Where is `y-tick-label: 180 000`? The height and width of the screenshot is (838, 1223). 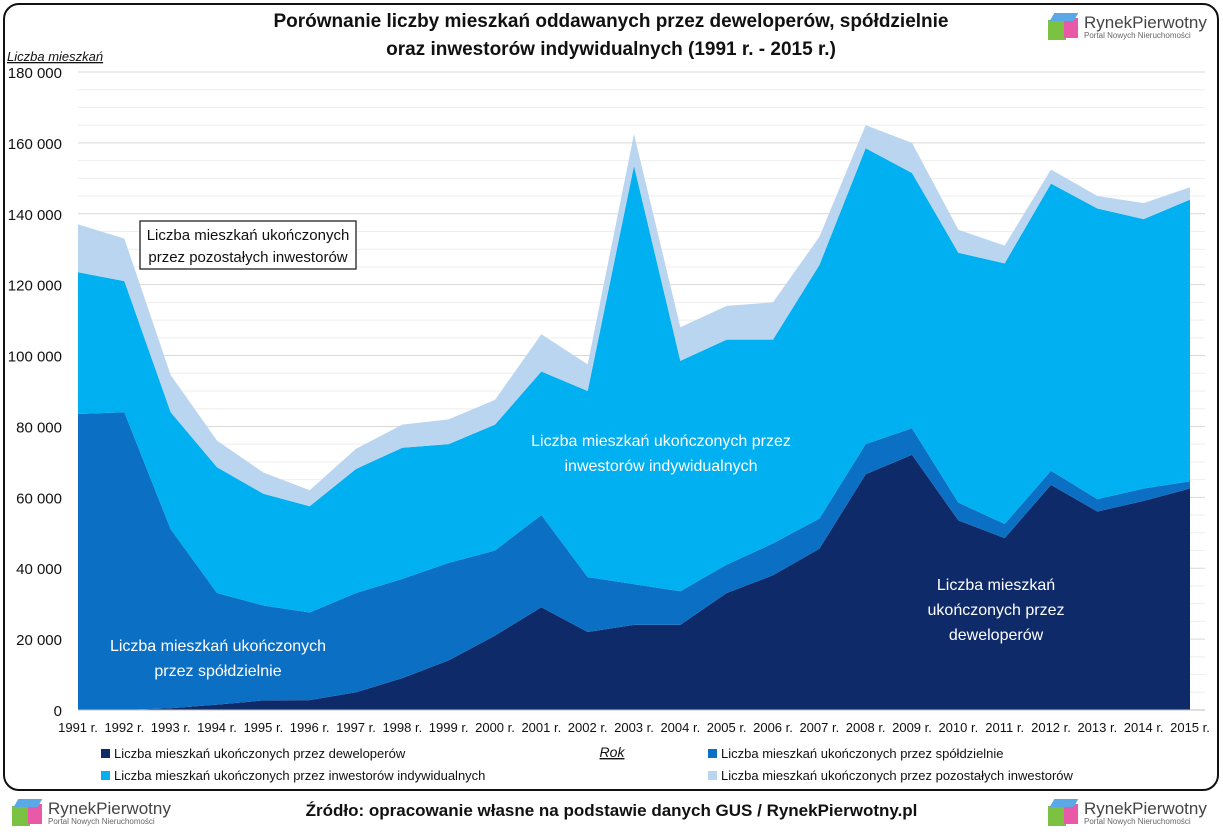 y-tick-label: 180 000 is located at coordinates (35, 73).